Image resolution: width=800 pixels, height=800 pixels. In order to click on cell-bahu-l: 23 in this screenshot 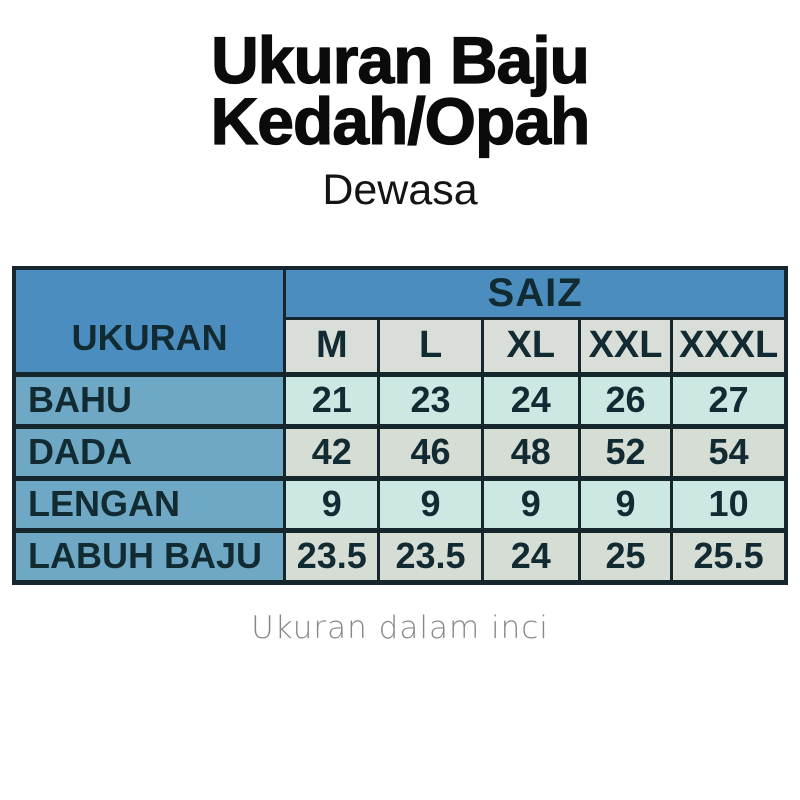, I will do `click(430, 400)`.